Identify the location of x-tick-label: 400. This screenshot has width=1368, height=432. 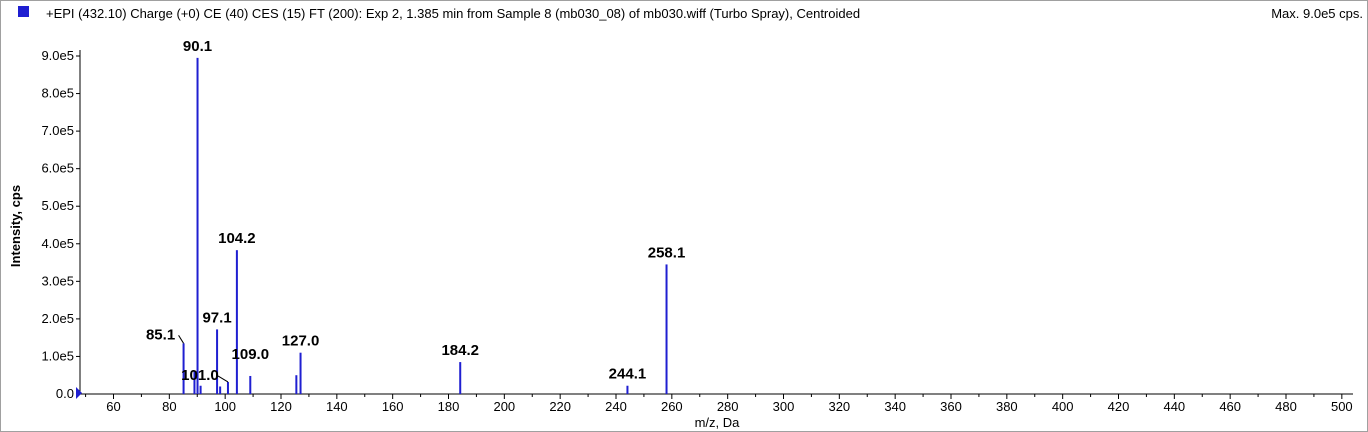
(1063, 406).